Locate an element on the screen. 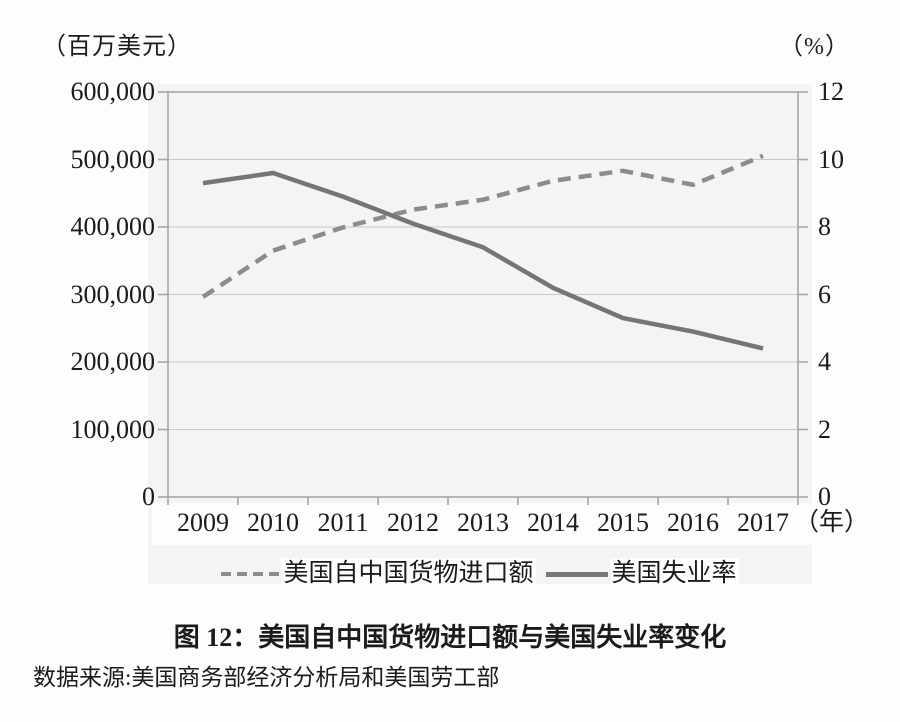  axis-tick-label: 2013 is located at coordinates (483, 522).